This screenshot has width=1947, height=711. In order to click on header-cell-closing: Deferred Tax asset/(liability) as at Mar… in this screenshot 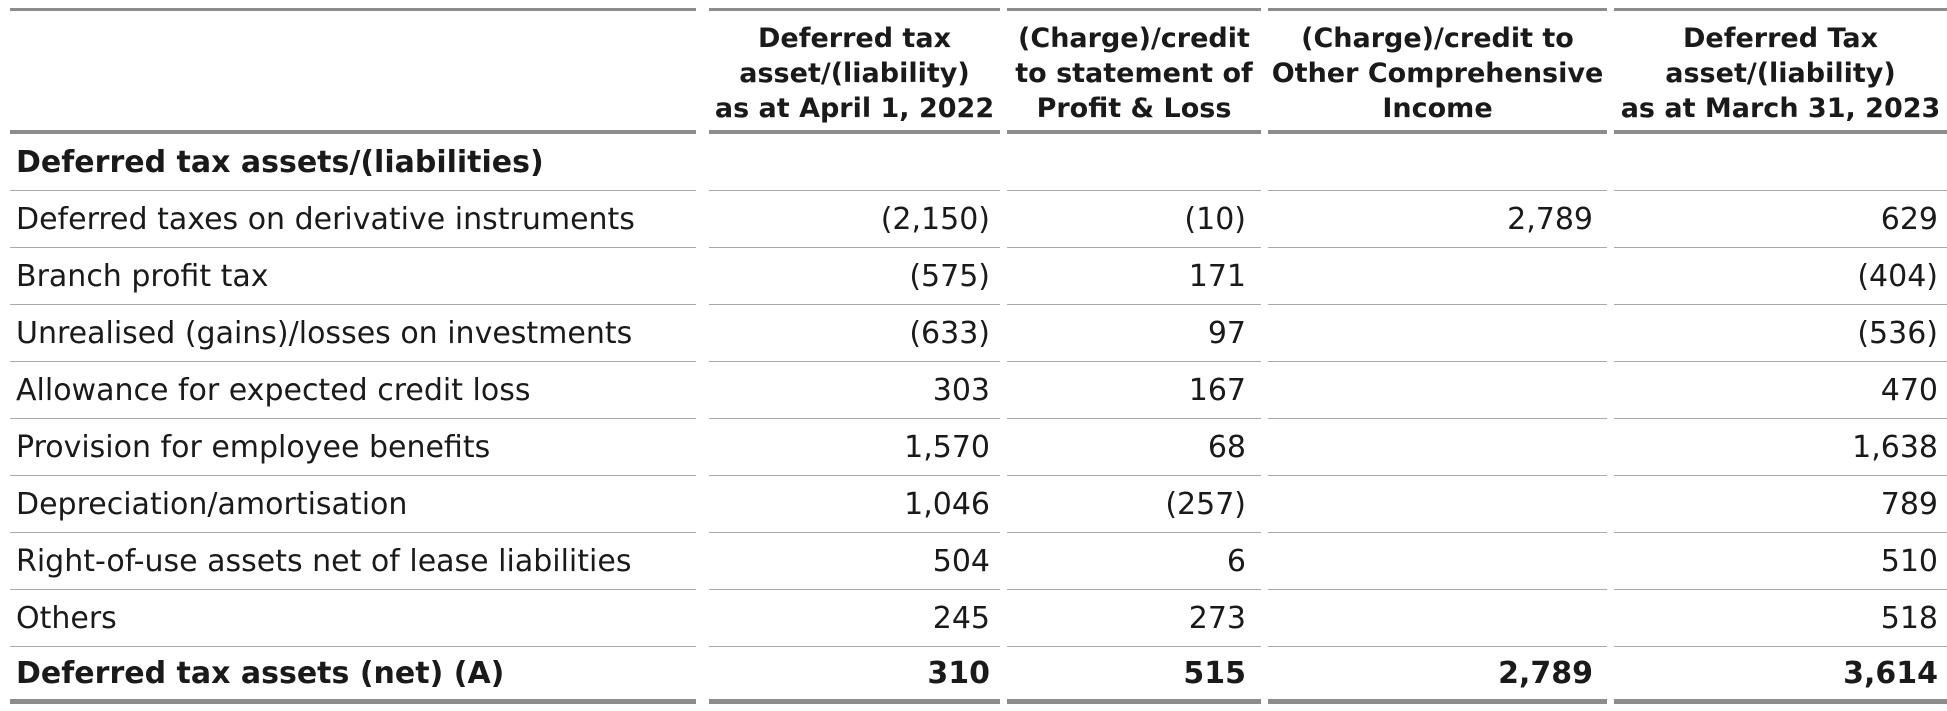, I will do `click(1780, 71)`.